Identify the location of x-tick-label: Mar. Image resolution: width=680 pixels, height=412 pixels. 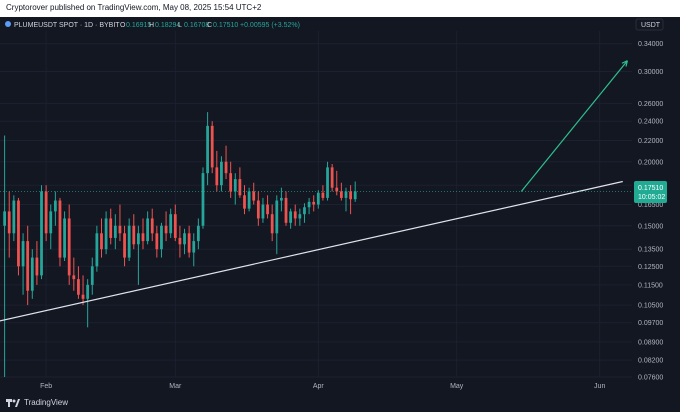
(175, 386).